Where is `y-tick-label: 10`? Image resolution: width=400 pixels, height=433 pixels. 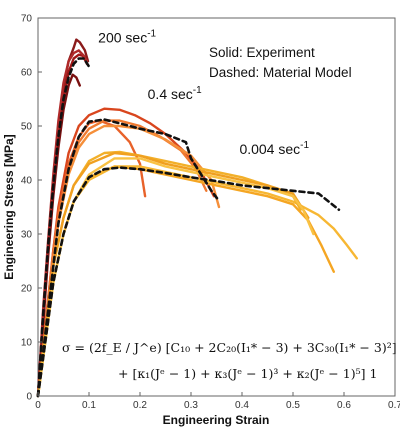 y-tick-label: 10 is located at coordinates (27, 343).